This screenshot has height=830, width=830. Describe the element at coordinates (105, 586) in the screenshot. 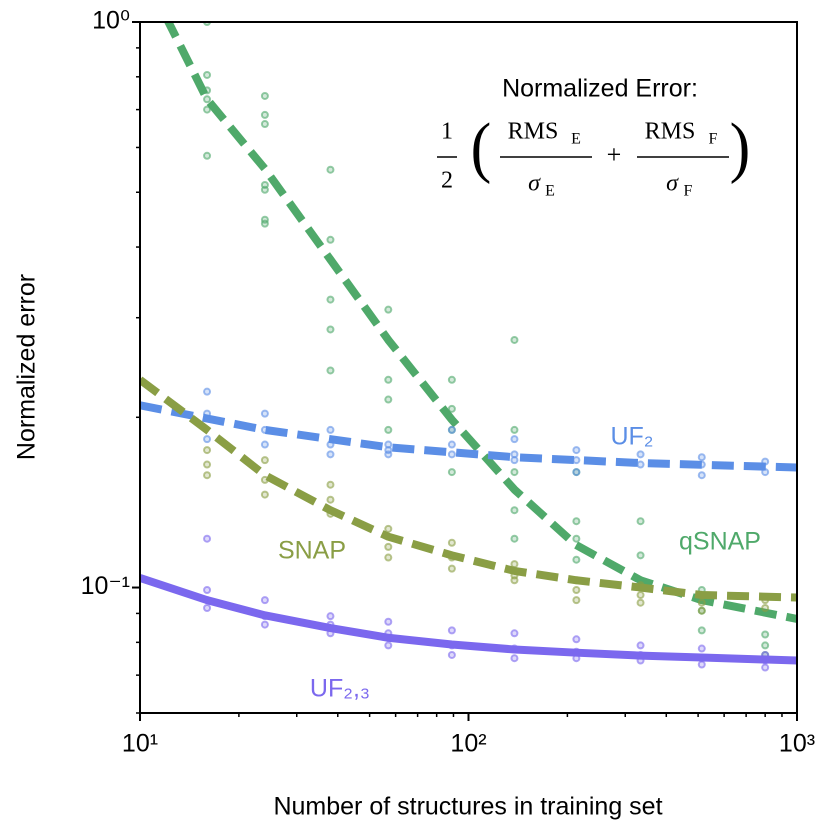

I see `y-tick-label: 10⁻¹` at that location.